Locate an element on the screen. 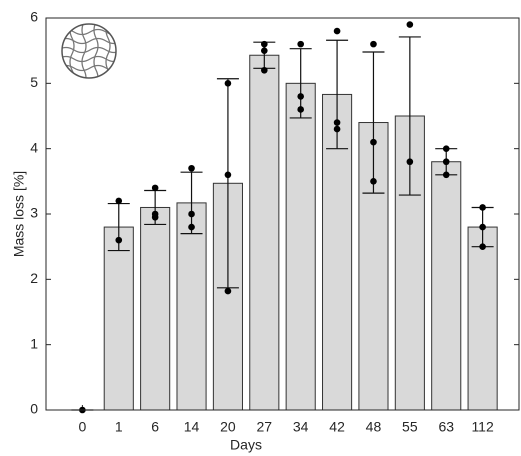 The width and height of the screenshot is (521, 456). fabric-icon is located at coordinates (89, 51).